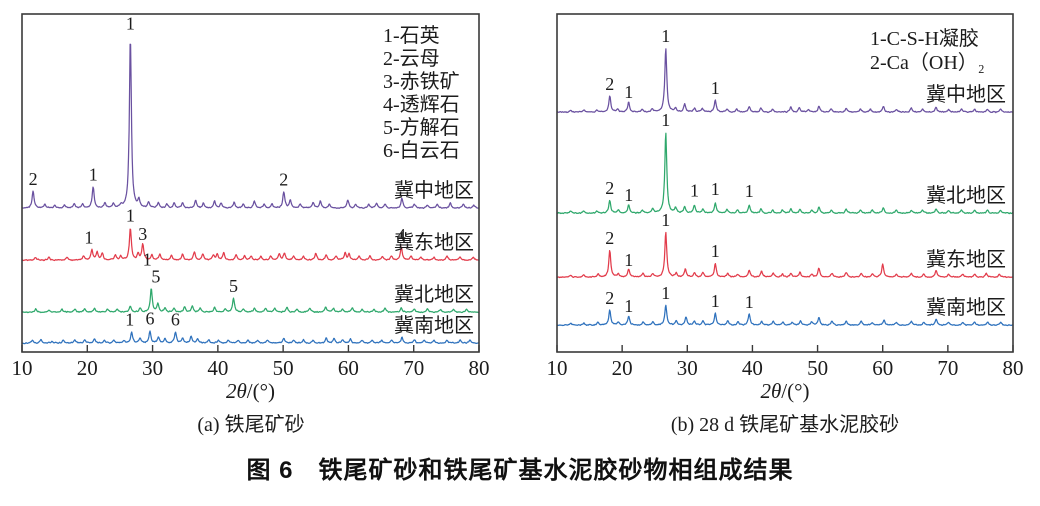 Image resolution: width=1040 pixels, height=506 pixels. Describe the element at coordinates (401, 235) in the screenshot. I see `peak-label: 4` at that location.